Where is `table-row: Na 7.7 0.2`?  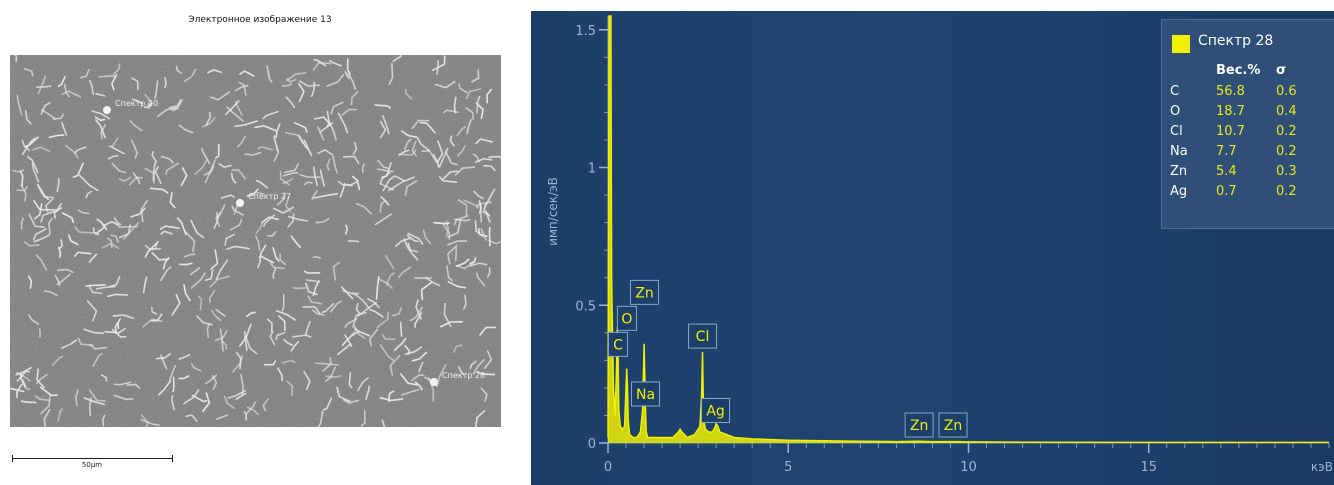
table-row: Na 7.7 0.2 is located at coordinates (1243, 151).